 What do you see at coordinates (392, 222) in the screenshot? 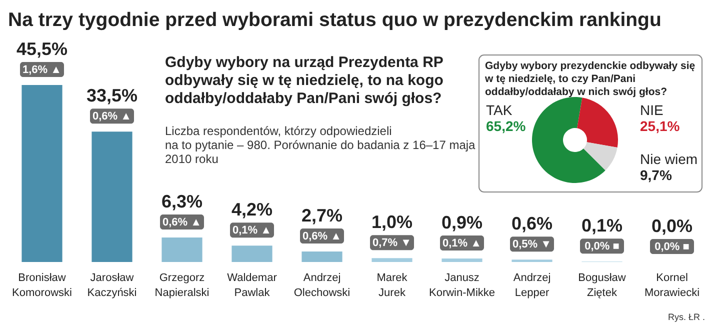
I see `data-label: 1,0%` at bounding box center [392, 222].